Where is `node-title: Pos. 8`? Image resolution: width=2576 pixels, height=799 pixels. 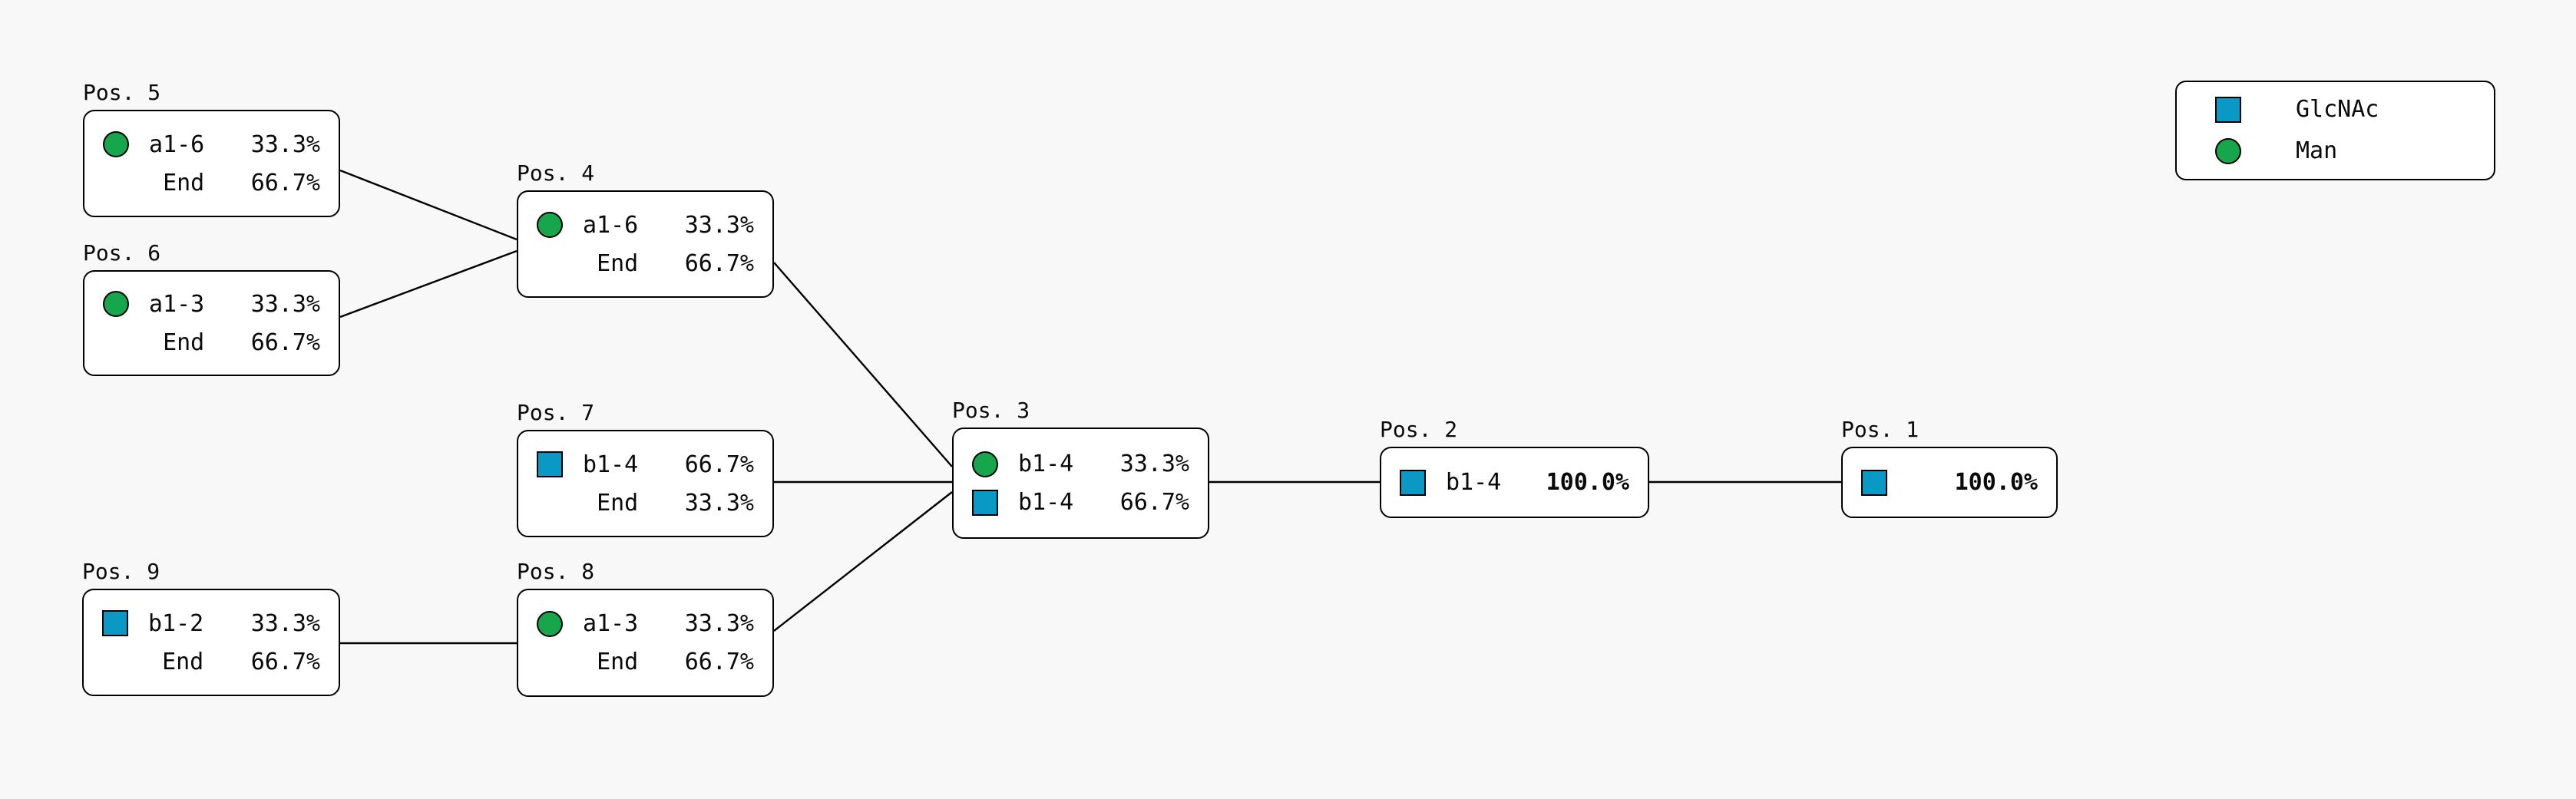 node-title: Pos. 8 is located at coordinates (556, 571).